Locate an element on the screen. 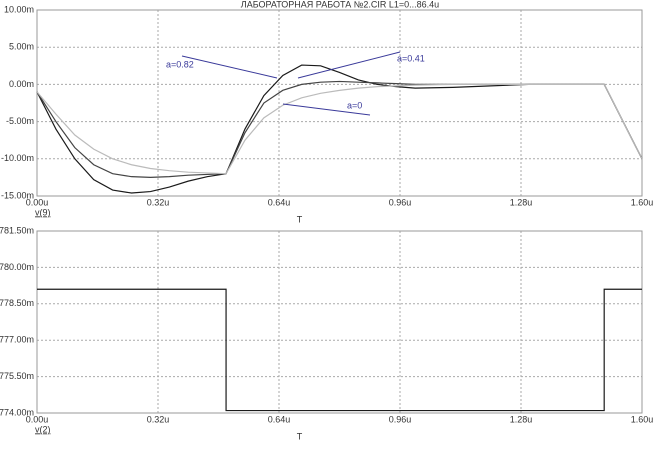 This screenshot has height=451, width=664. y-tick-label: -15.00m is located at coordinates (17, 195).